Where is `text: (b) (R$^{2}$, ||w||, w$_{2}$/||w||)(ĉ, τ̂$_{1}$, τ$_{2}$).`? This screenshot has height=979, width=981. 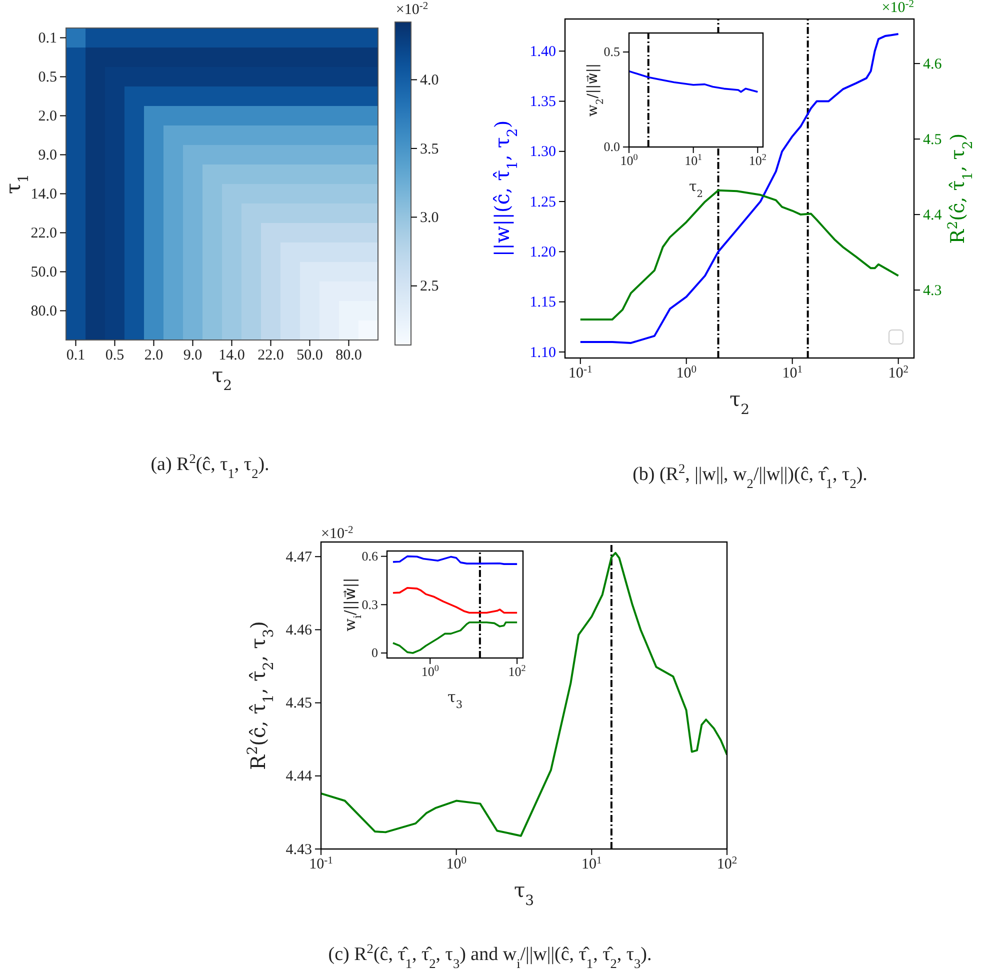 text: (b) (R$^{2}$, ||w||, w$_{2}$/||w||)(ĉ, τ̂$_{1}$, τ$_{2}$). is located at coordinates (750, 475).